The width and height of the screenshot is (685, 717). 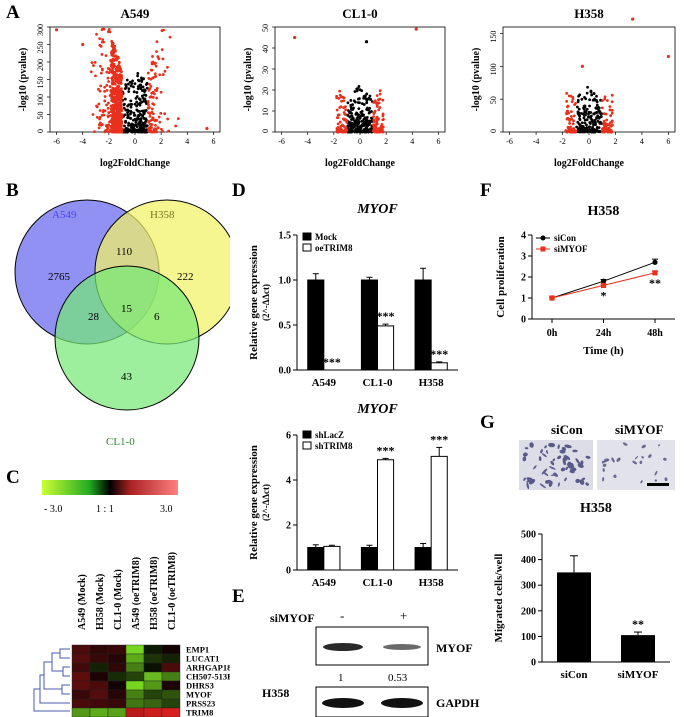 What do you see at coordinates (642, 141) in the screenshot?
I see `x-tick-label: 4` at bounding box center [642, 141].